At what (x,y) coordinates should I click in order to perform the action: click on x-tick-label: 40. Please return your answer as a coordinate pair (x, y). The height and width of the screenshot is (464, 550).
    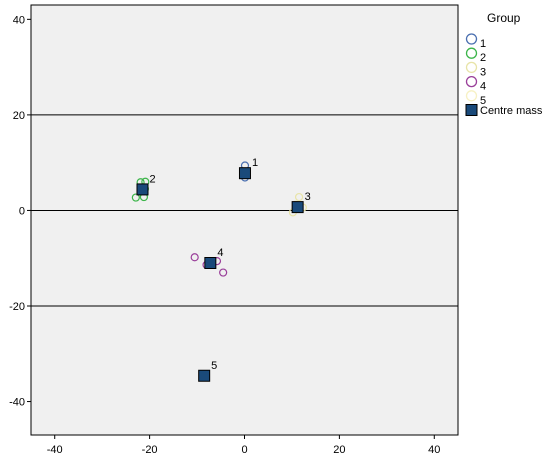
    Looking at the image, I should click on (434, 450).